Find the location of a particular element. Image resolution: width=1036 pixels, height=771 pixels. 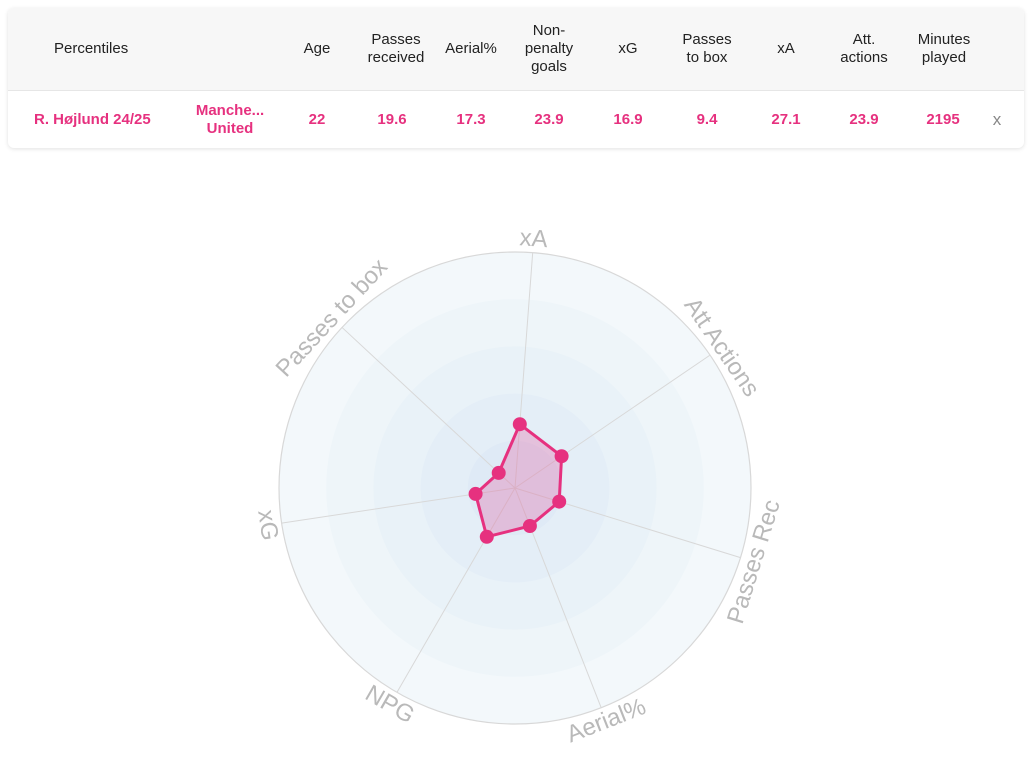

header-att-actions: Att. actions is located at coordinates (864, 48).